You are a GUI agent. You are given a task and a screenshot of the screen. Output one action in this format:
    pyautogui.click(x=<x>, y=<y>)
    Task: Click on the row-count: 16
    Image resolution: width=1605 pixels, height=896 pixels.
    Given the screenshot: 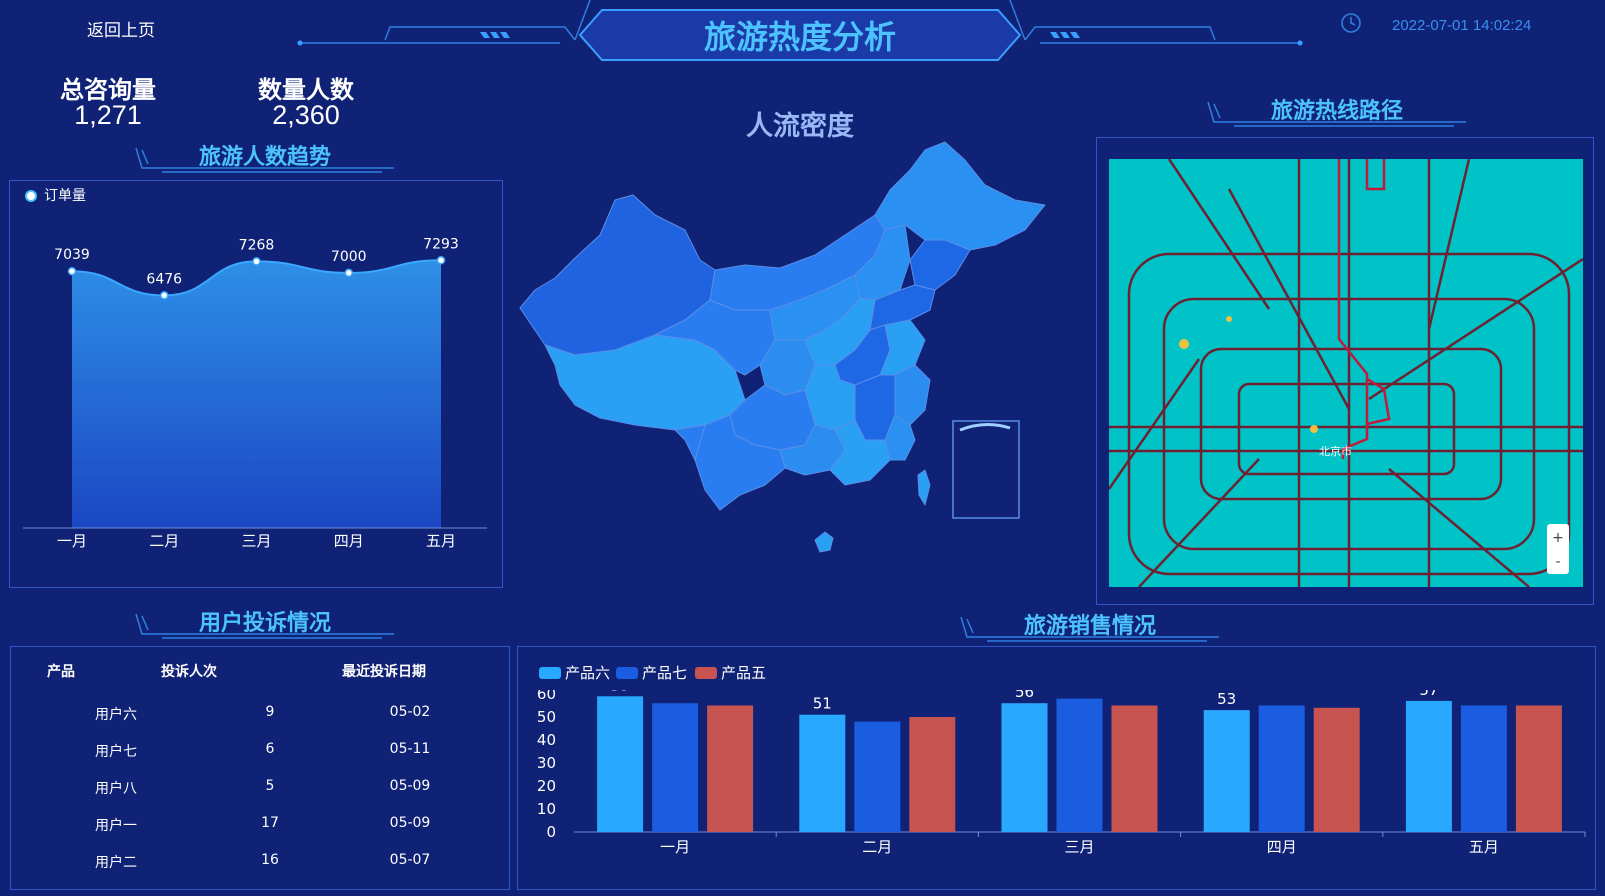 What is the action you would take?
    pyautogui.click(x=270, y=860)
    